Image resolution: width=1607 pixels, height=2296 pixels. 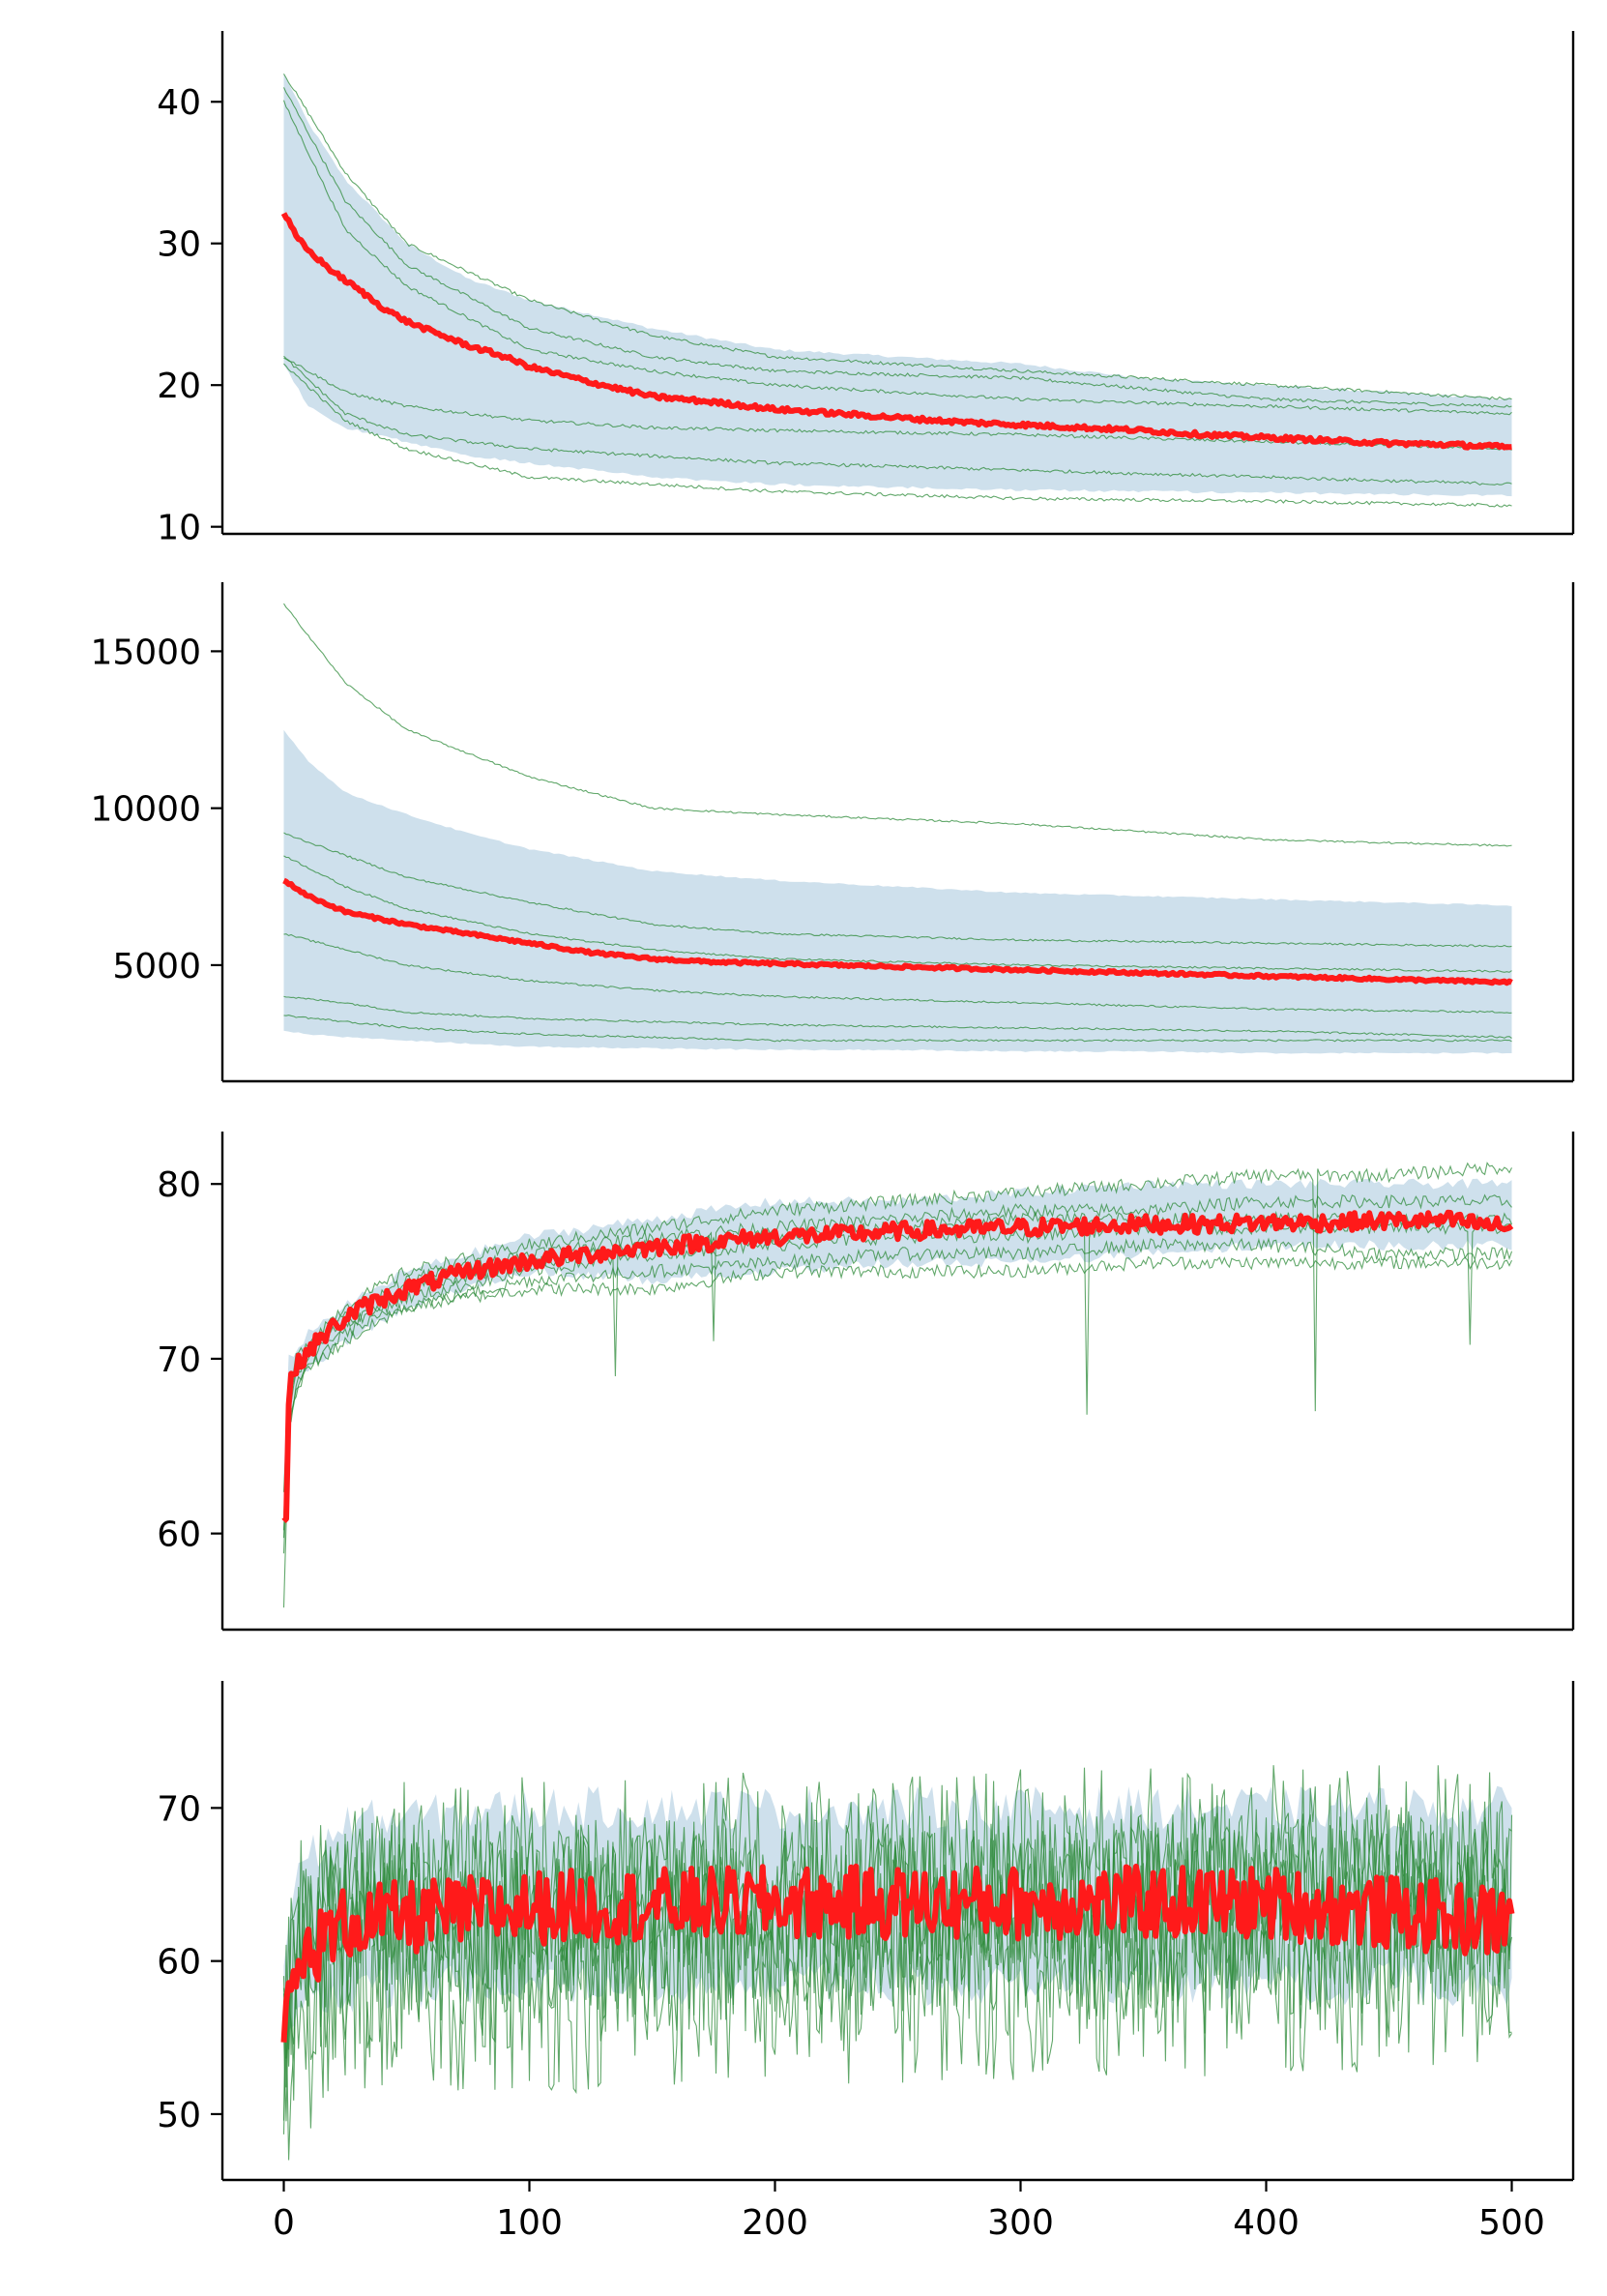 I want to click on x-tick-label: 200, so click(x=775, y=2223).